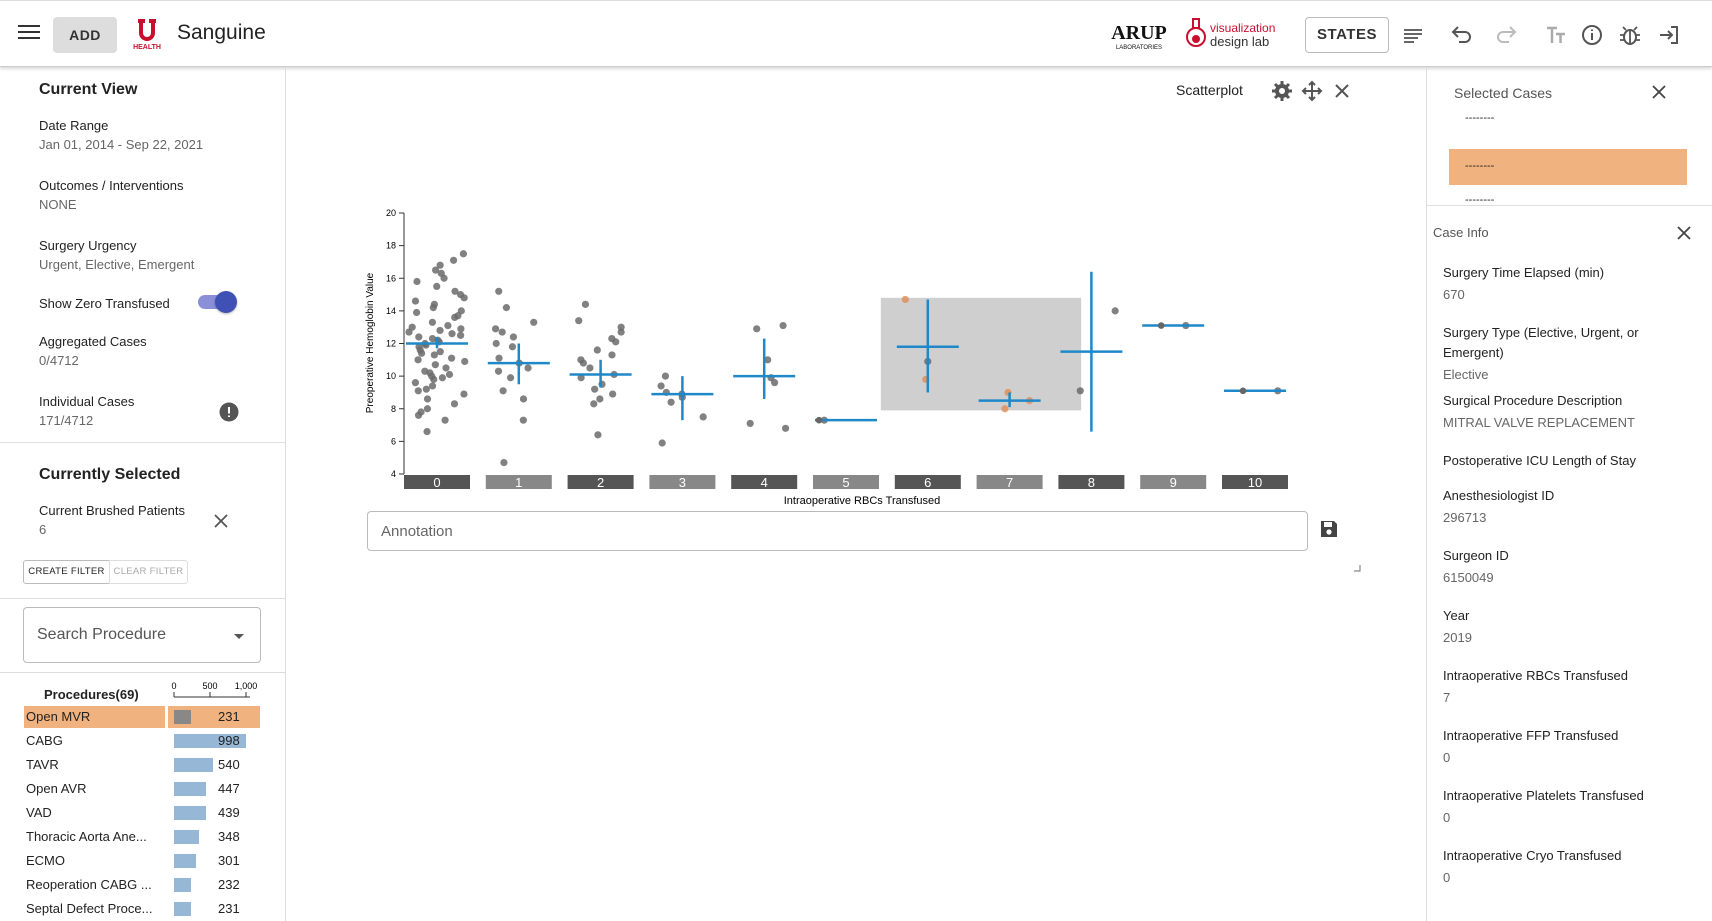 This screenshot has height=921, width=1712. I want to click on procedure-row: Open MVR 231, so click(142, 717).